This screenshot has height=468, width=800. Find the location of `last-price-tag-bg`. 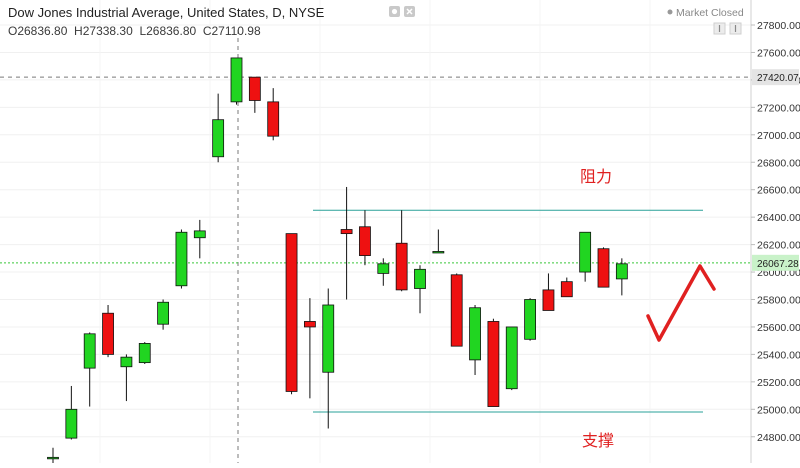

last-price-tag-bg is located at coordinates (775, 262).